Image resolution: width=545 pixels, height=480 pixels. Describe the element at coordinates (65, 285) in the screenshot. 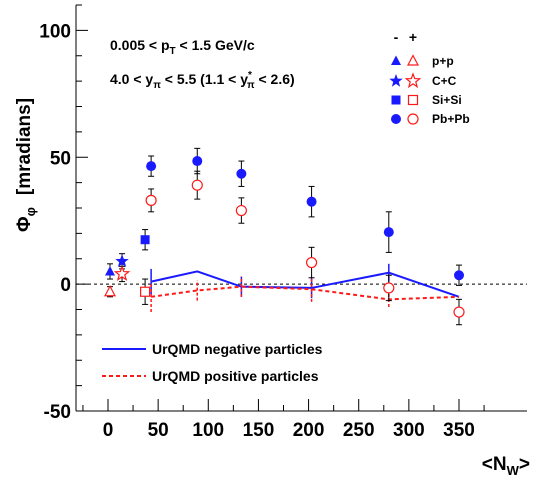

I see `y-tick-label: 0` at that location.